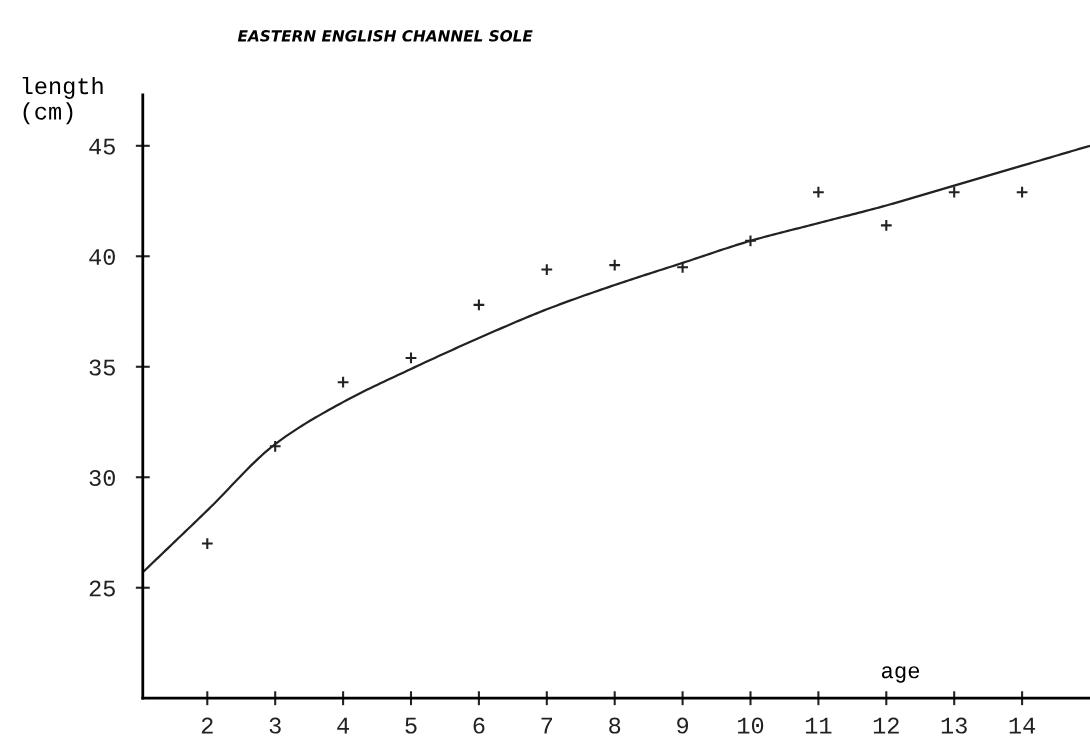  Describe the element at coordinates (1022, 725) in the screenshot. I see `x-tick-label: 14` at that location.